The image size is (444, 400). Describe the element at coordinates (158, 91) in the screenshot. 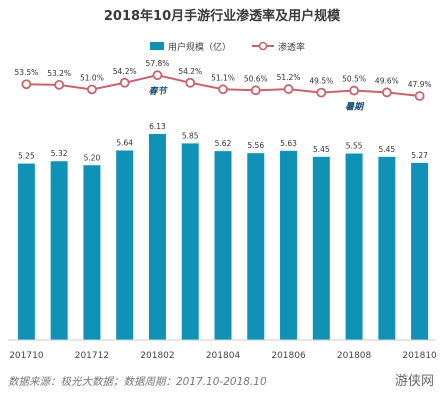

I see `annotation-201802: 春节` at that location.